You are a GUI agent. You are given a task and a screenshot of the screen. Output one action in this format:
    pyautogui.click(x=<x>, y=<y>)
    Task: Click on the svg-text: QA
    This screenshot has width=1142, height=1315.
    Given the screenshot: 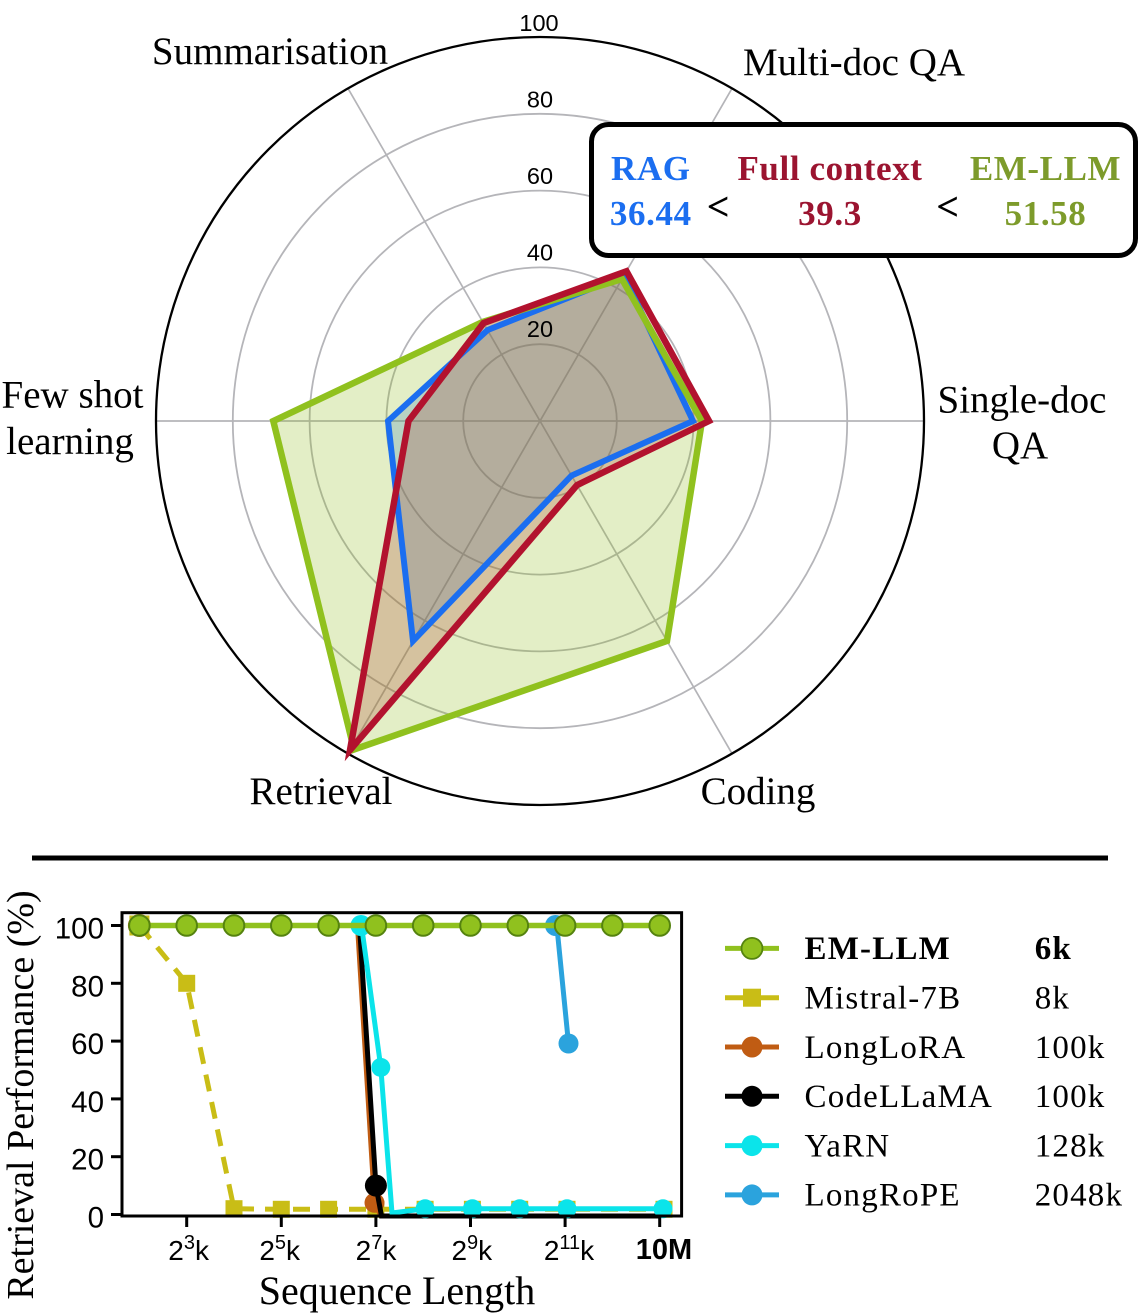 What is the action you would take?
    pyautogui.click(x=1020, y=445)
    